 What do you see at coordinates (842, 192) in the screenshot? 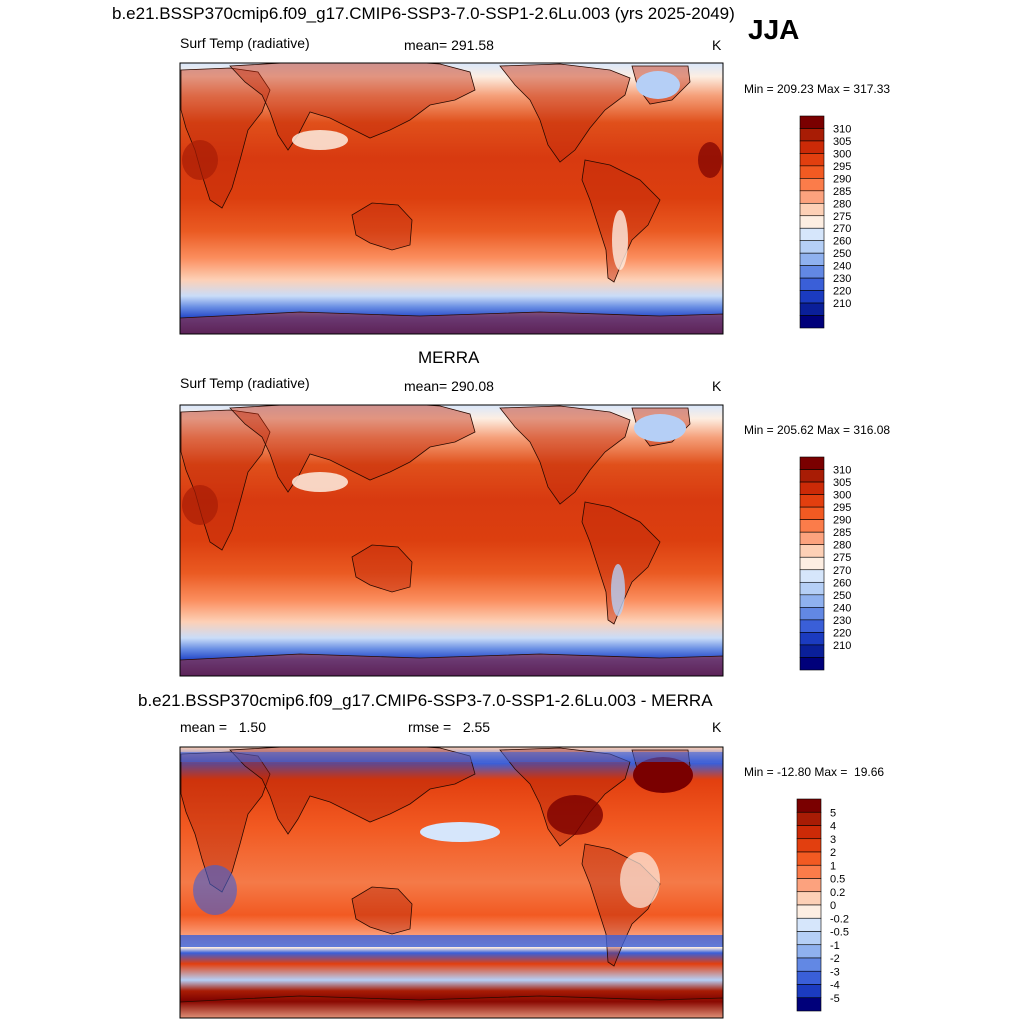
I see `colorbar-1-tick-label: 285` at bounding box center [842, 192].